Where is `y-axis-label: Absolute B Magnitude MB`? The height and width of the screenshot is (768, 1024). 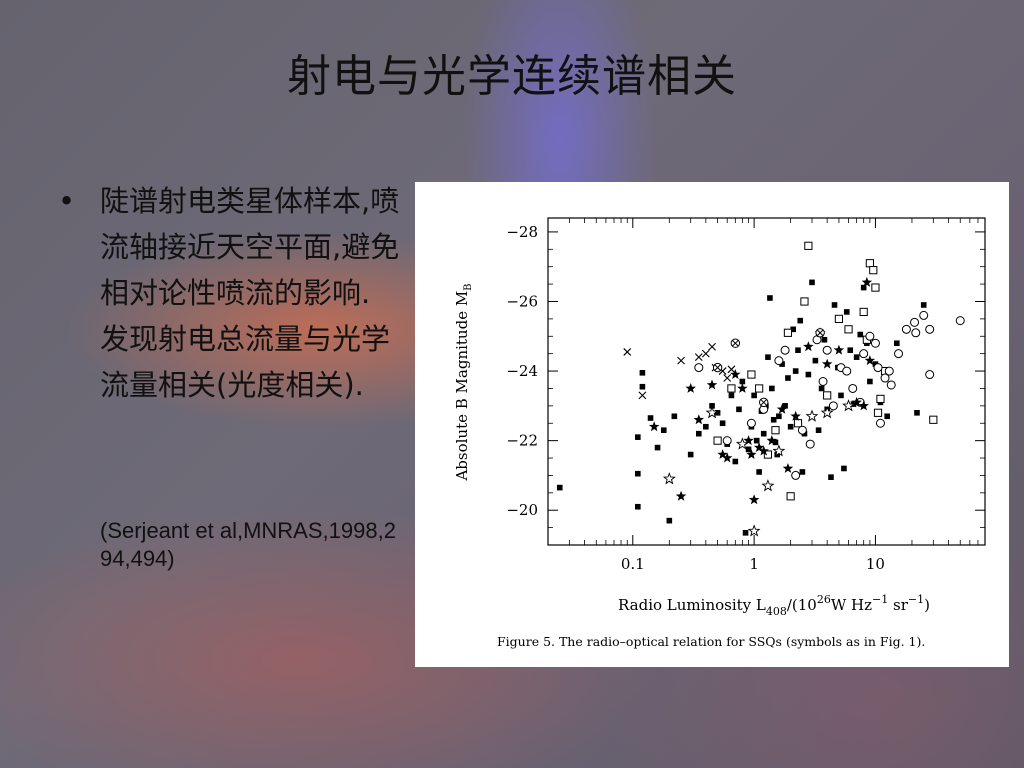 y-axis-label: Absolute B Magnitude MB is located at coordinates (463, 382).